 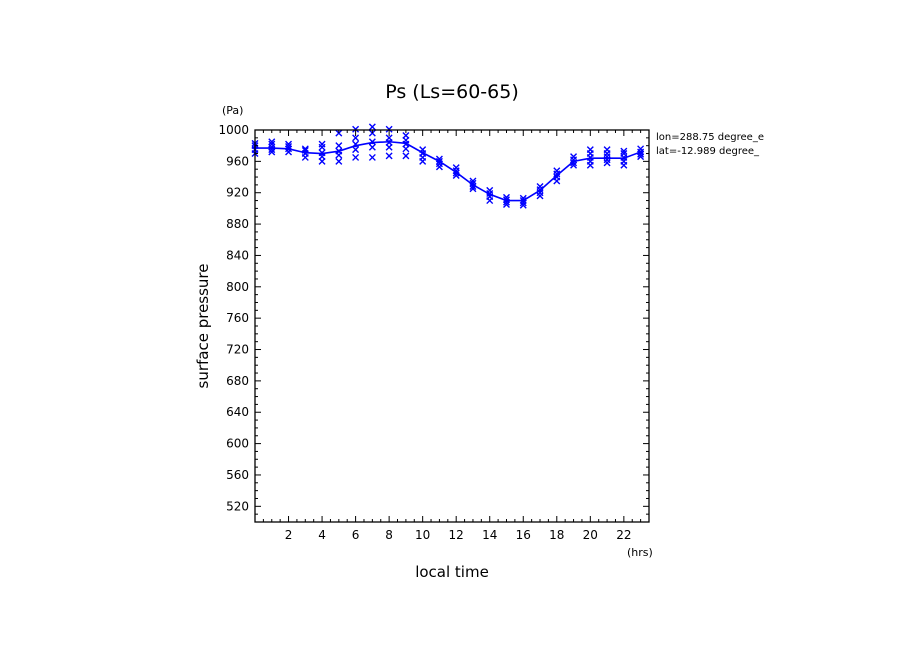 I want to click on x-tick-label: 18, so click(x=556, y=535).